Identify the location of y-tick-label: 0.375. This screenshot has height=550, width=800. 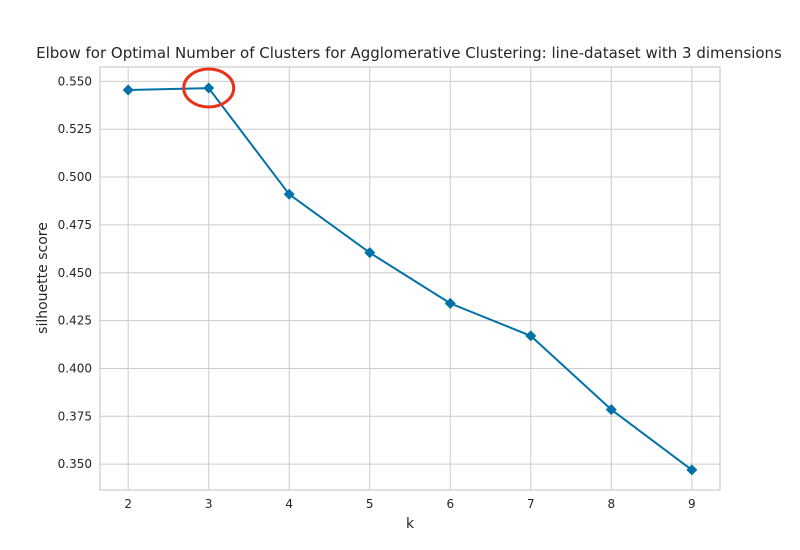
(75, 416).